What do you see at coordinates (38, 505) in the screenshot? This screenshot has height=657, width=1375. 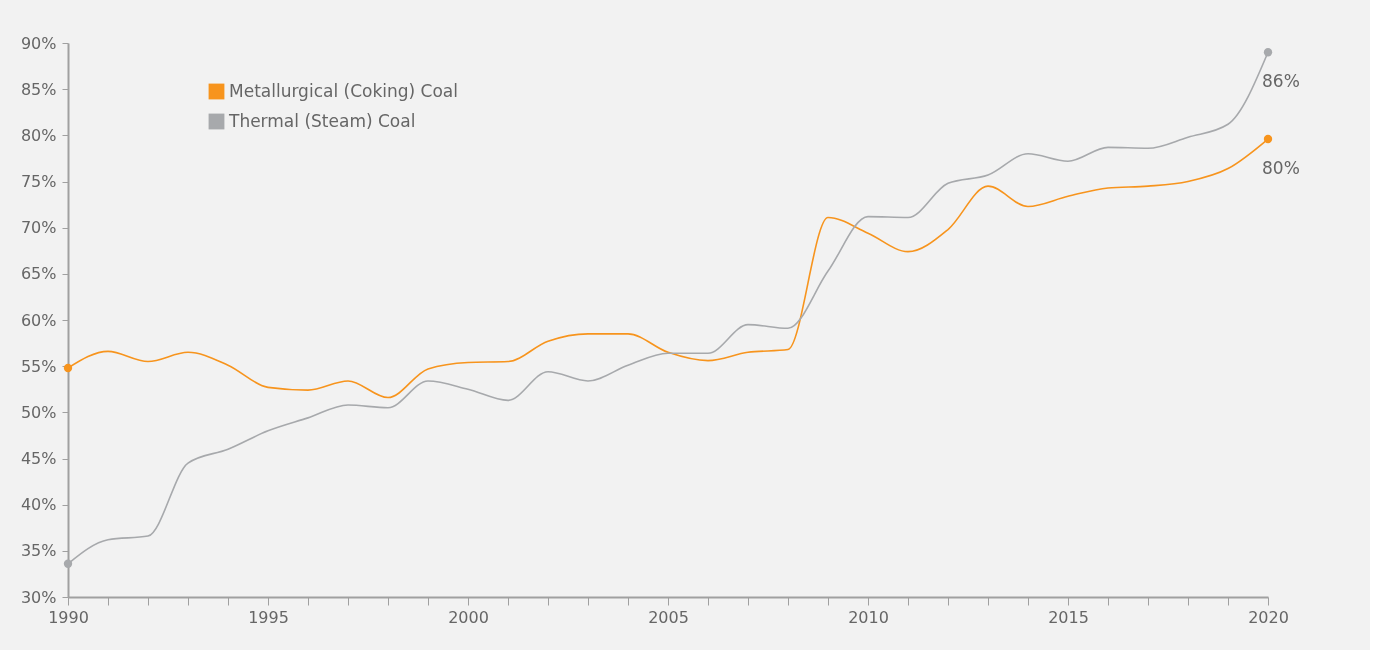 I see `y-tick-label: 40%` at bounding box center [38, 505].